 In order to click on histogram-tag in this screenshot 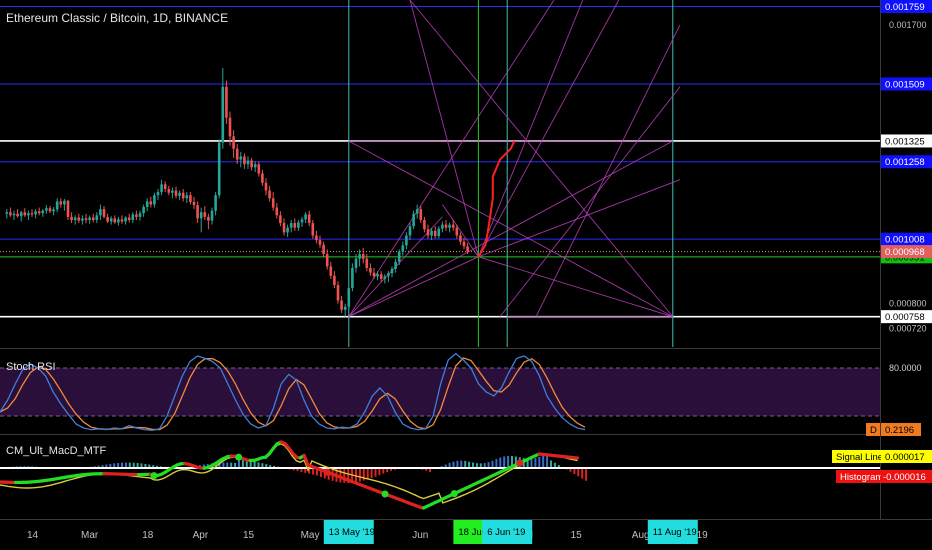, I will do `click(858, 476)`.